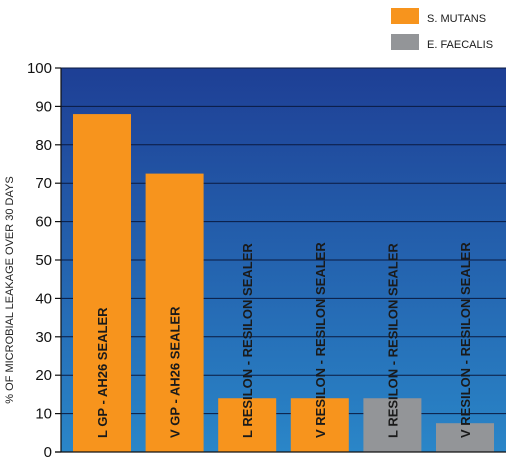  What do you see at coordinates (48, 451) in the screenshot?
I see `y-tick-label: 0` at bounding box center [48, 451].